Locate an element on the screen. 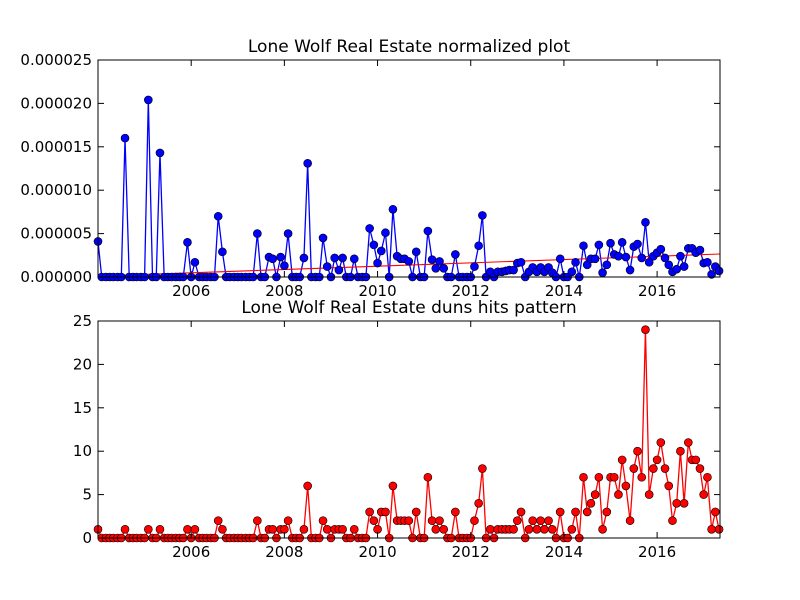  y-tick-label: 0.000020 is located at coordinates (56, 103).